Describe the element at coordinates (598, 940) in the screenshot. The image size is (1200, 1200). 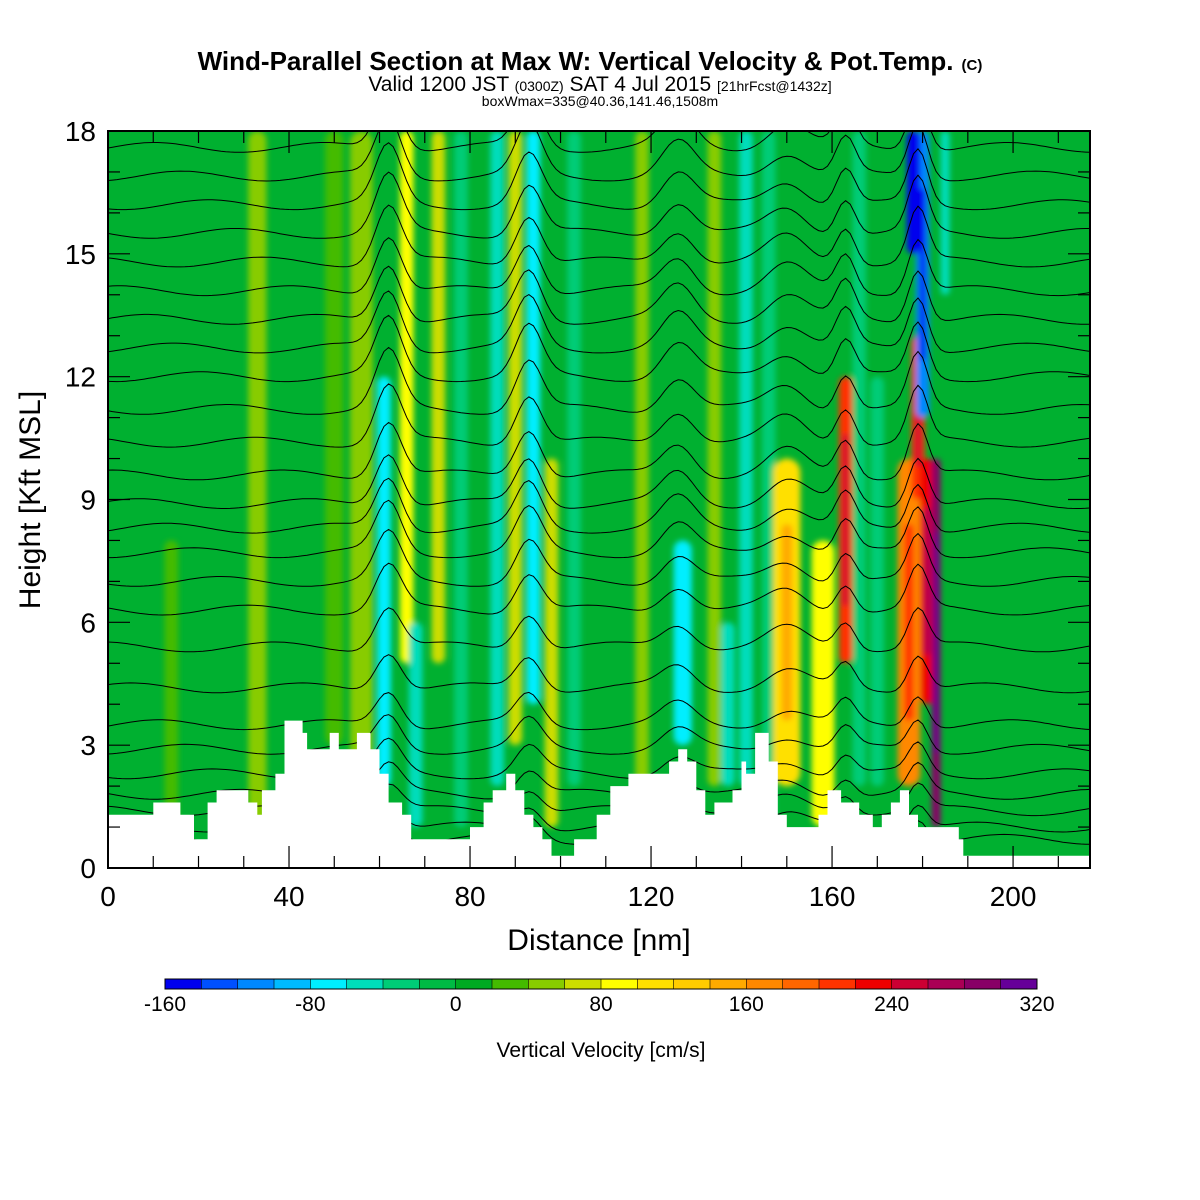
I see `x-axis-label: Distance [nm]` at that location.